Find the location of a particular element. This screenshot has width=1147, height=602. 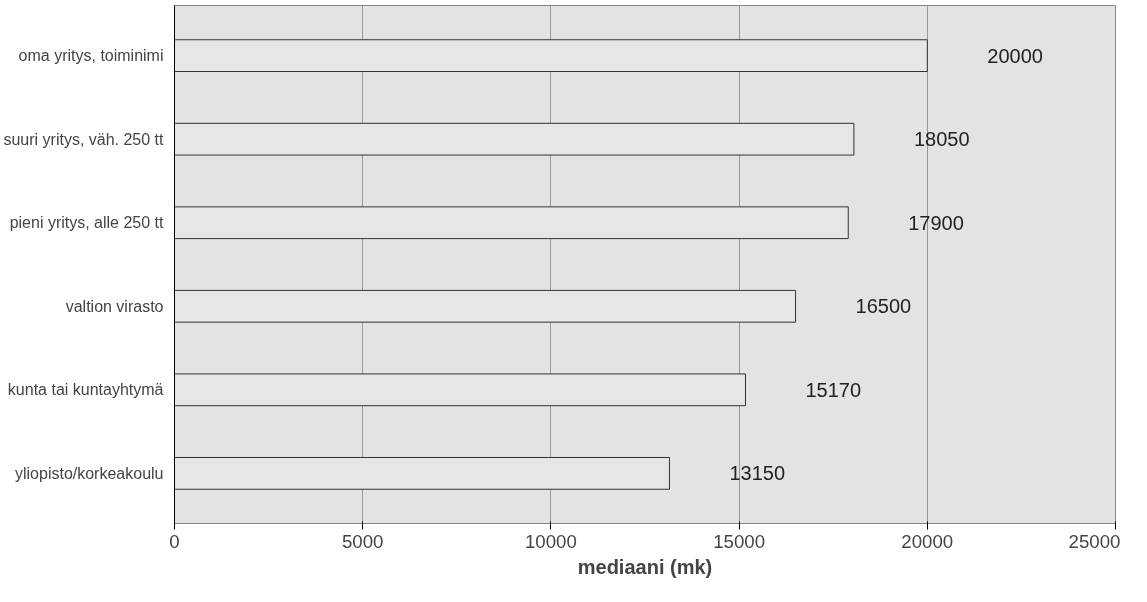

x-tick-label: 25000 is located at coordinates (1094, 541).